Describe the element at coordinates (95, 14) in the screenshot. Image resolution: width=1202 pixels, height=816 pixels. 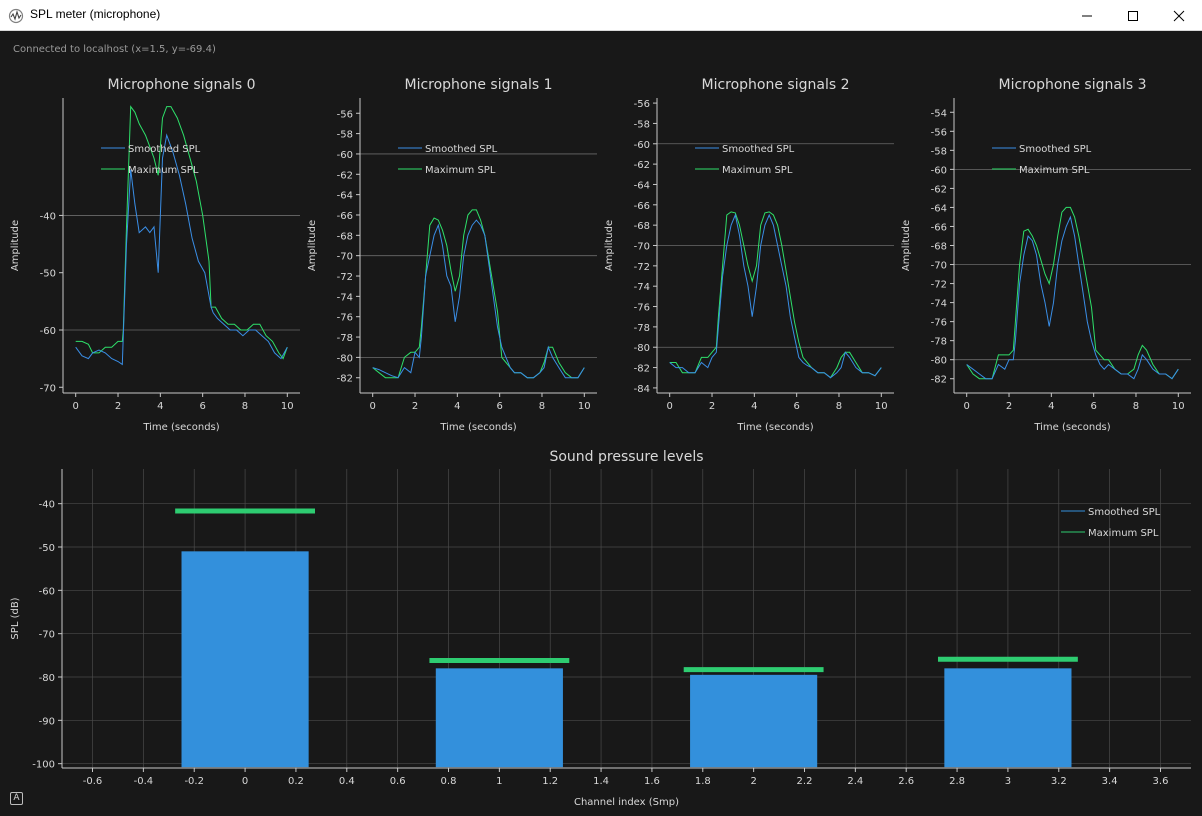
I see `window-title: SPL meter (microphone)` at that location.